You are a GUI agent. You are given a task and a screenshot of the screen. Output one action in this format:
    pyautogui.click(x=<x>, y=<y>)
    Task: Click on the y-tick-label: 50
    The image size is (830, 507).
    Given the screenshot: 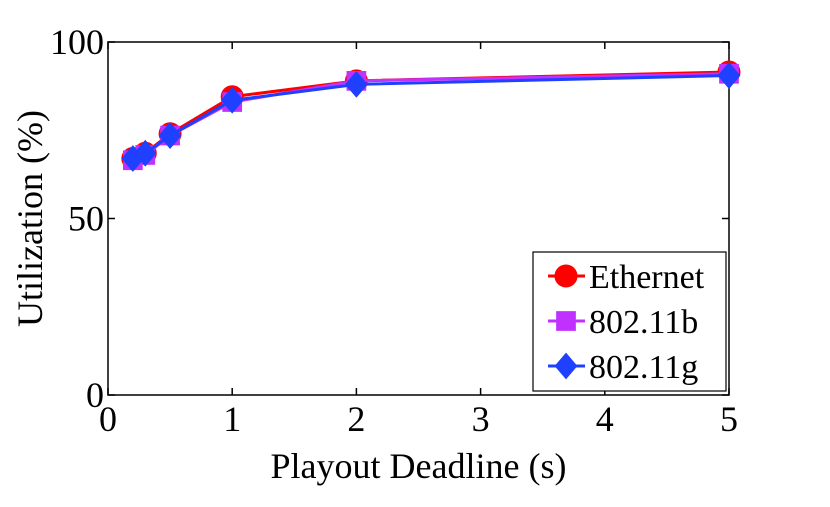 What is the action you would take?
    pyautogui.click(x=86, y=219)
    